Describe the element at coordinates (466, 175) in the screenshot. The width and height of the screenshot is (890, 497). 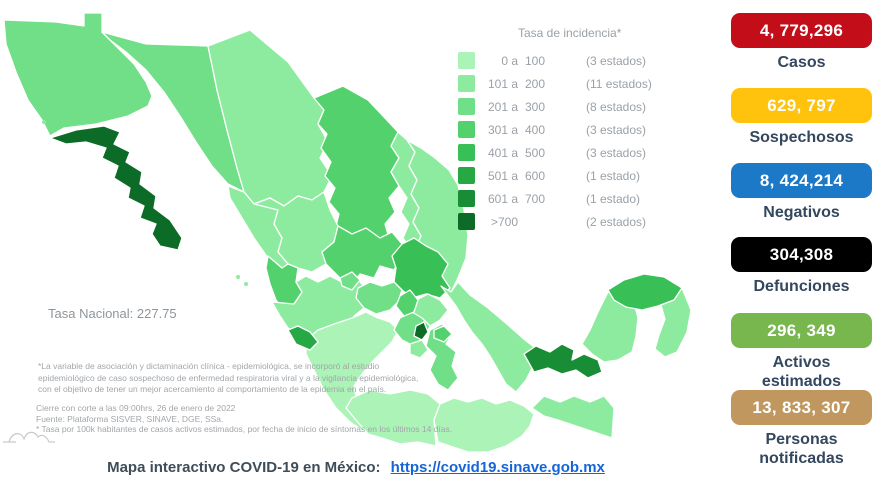
I see `legend-swatch-L6` at that location.